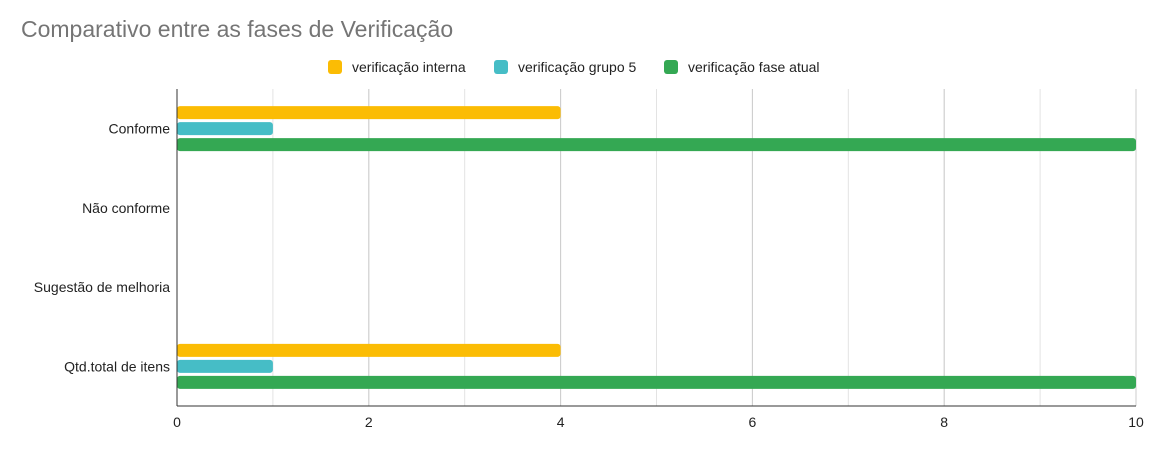 The image size is (1158, 450). Describe the element at coordinates (117, 366) in the screenshot. I see `category-label-qtd-total-de-itens: Qtd.total de itens` at that location.